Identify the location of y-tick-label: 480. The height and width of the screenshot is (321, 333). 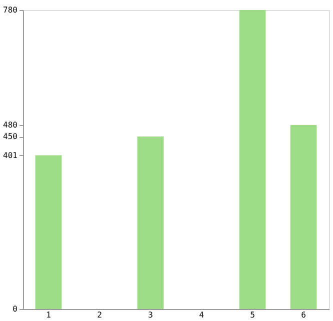
(10, 125).